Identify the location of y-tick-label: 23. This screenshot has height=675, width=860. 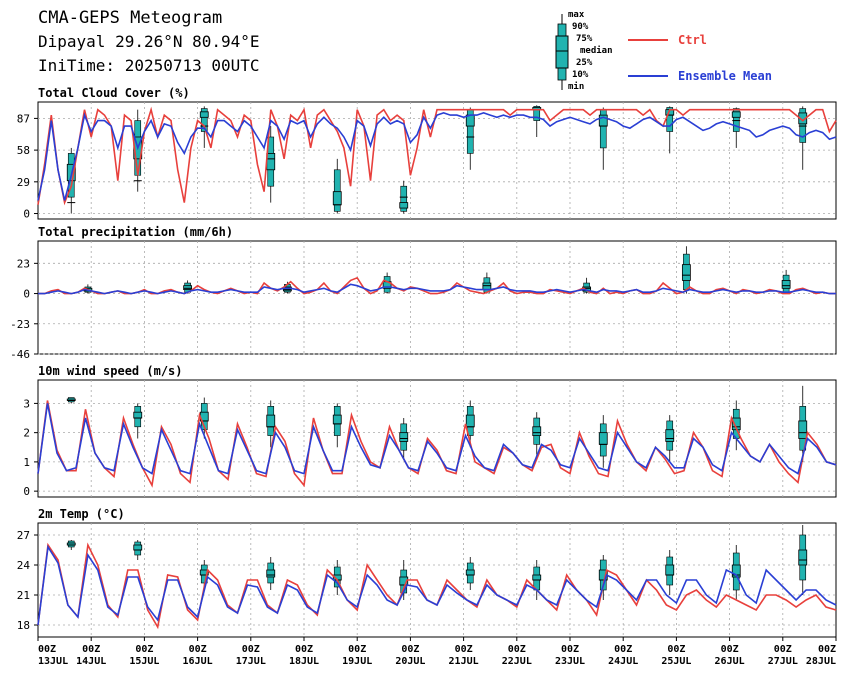
(23, 263).